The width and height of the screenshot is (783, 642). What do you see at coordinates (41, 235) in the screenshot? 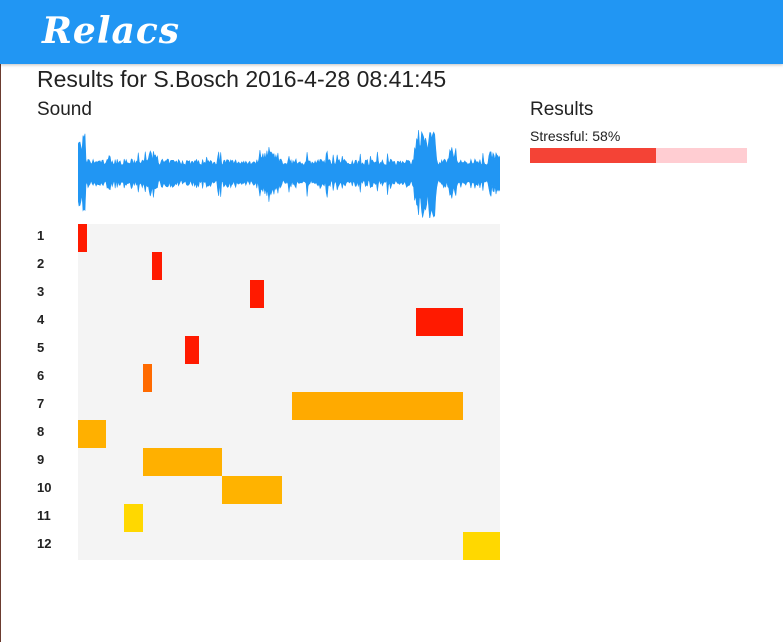
I see `row-label-1: 1` at bounding box center [41, 235].